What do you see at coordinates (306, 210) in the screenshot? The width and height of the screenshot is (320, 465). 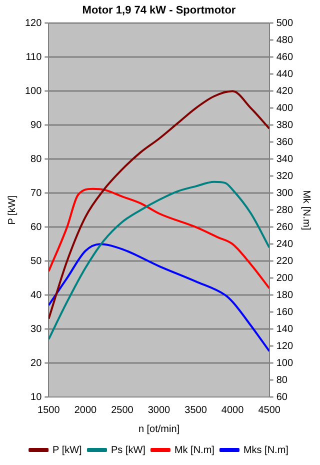 I see `y2-axis-title: Mk [N.m]` at bounding box center [306, 210].